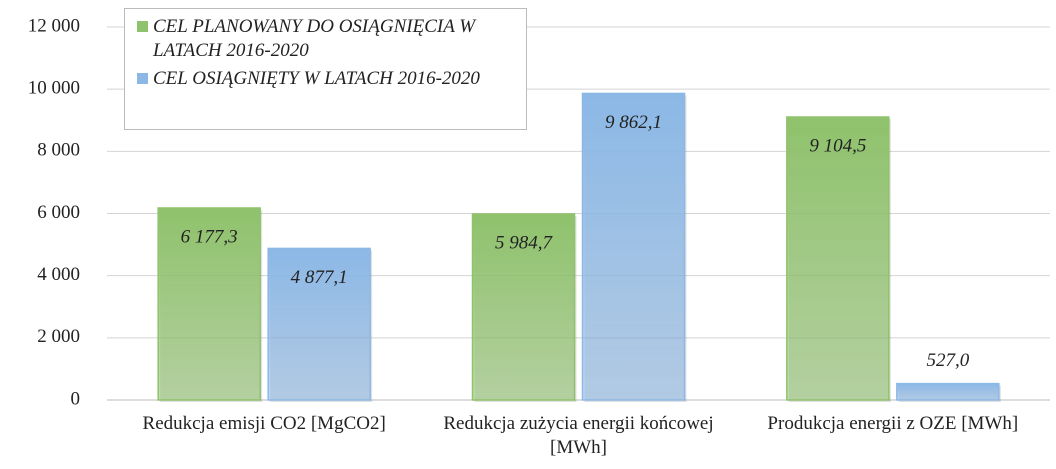 This screenshot has height=469, width=1056. What do you see at coordinates (54, 88) in the screenshot?
I see `y-tick-label: 10 000` at bounding box center [54, 88].